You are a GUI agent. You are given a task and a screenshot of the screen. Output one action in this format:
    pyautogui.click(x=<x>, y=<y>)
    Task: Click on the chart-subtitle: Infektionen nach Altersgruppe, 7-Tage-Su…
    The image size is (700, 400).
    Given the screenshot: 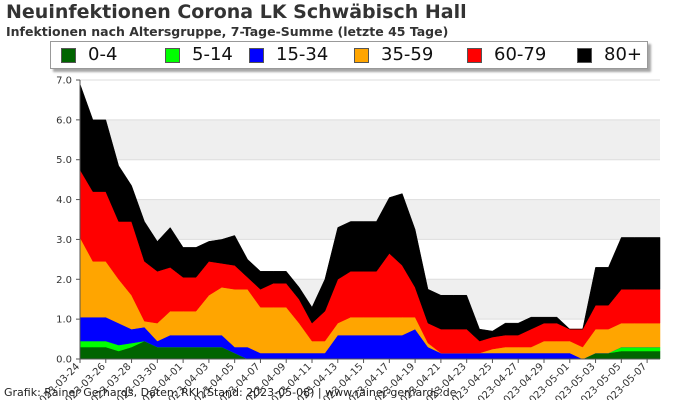 What is the action you would take?
    pyautogui.click(x=227, y=31)
    